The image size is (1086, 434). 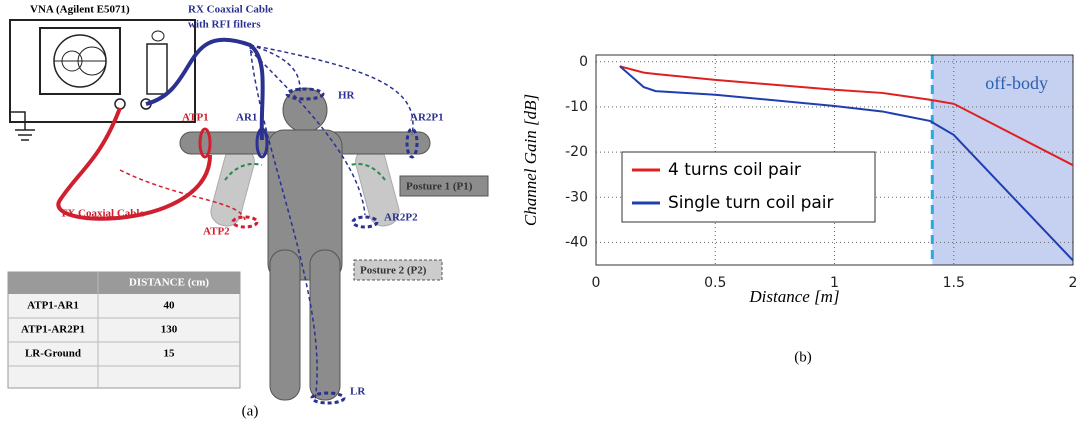 What do you see at coordinates (803, 357) in the screenshot?
I see `panel-label: (b)` at bounding box center [803, 357].